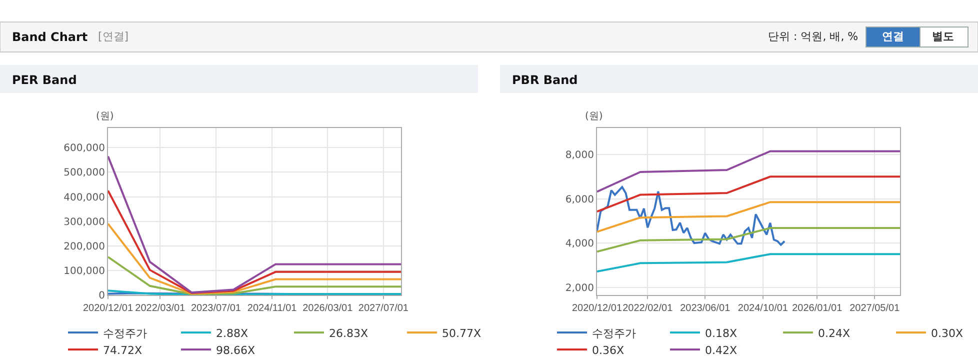 The width and height of the screenshot is (978, 364). Describe the element at coordinates (875, 308) in the screenshot. I see `x-tick-label: 2027/05/01` at that location.